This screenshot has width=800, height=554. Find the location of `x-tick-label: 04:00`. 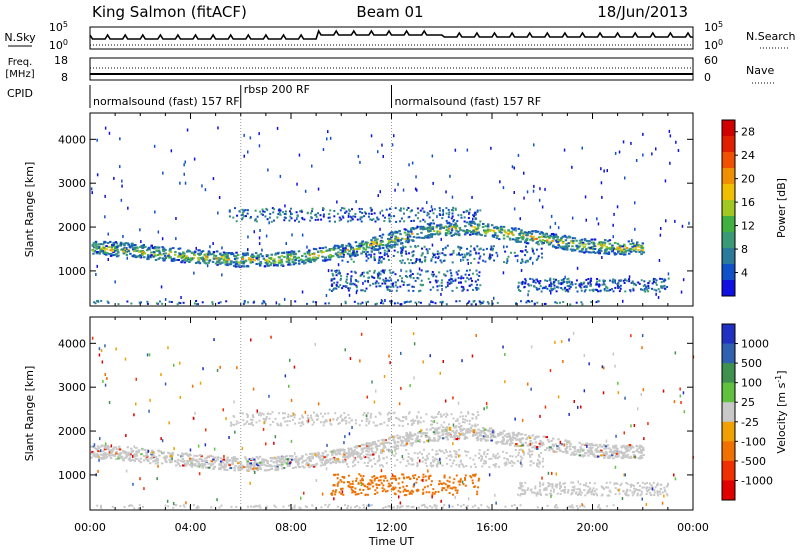

x-tick-label: 04:00 is located at coordinates (191, 527).